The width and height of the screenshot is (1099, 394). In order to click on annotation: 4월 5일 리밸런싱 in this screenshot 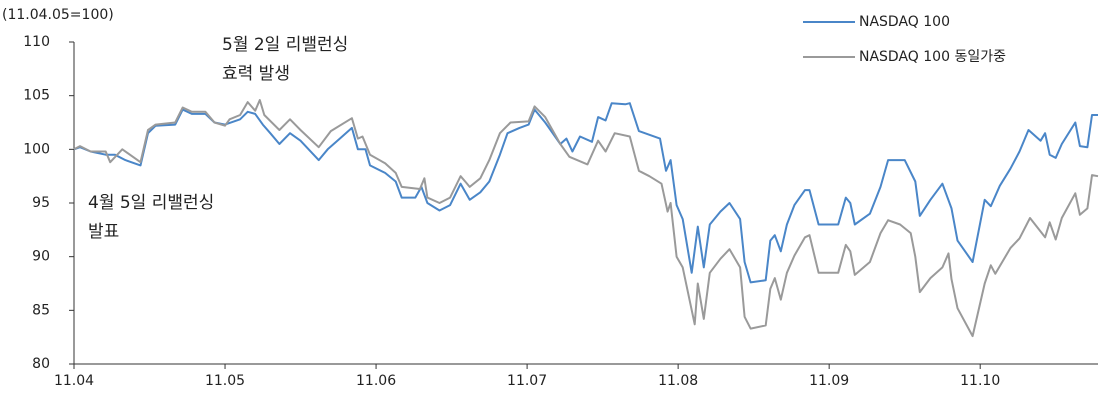, I will do `click(151, 203)`.